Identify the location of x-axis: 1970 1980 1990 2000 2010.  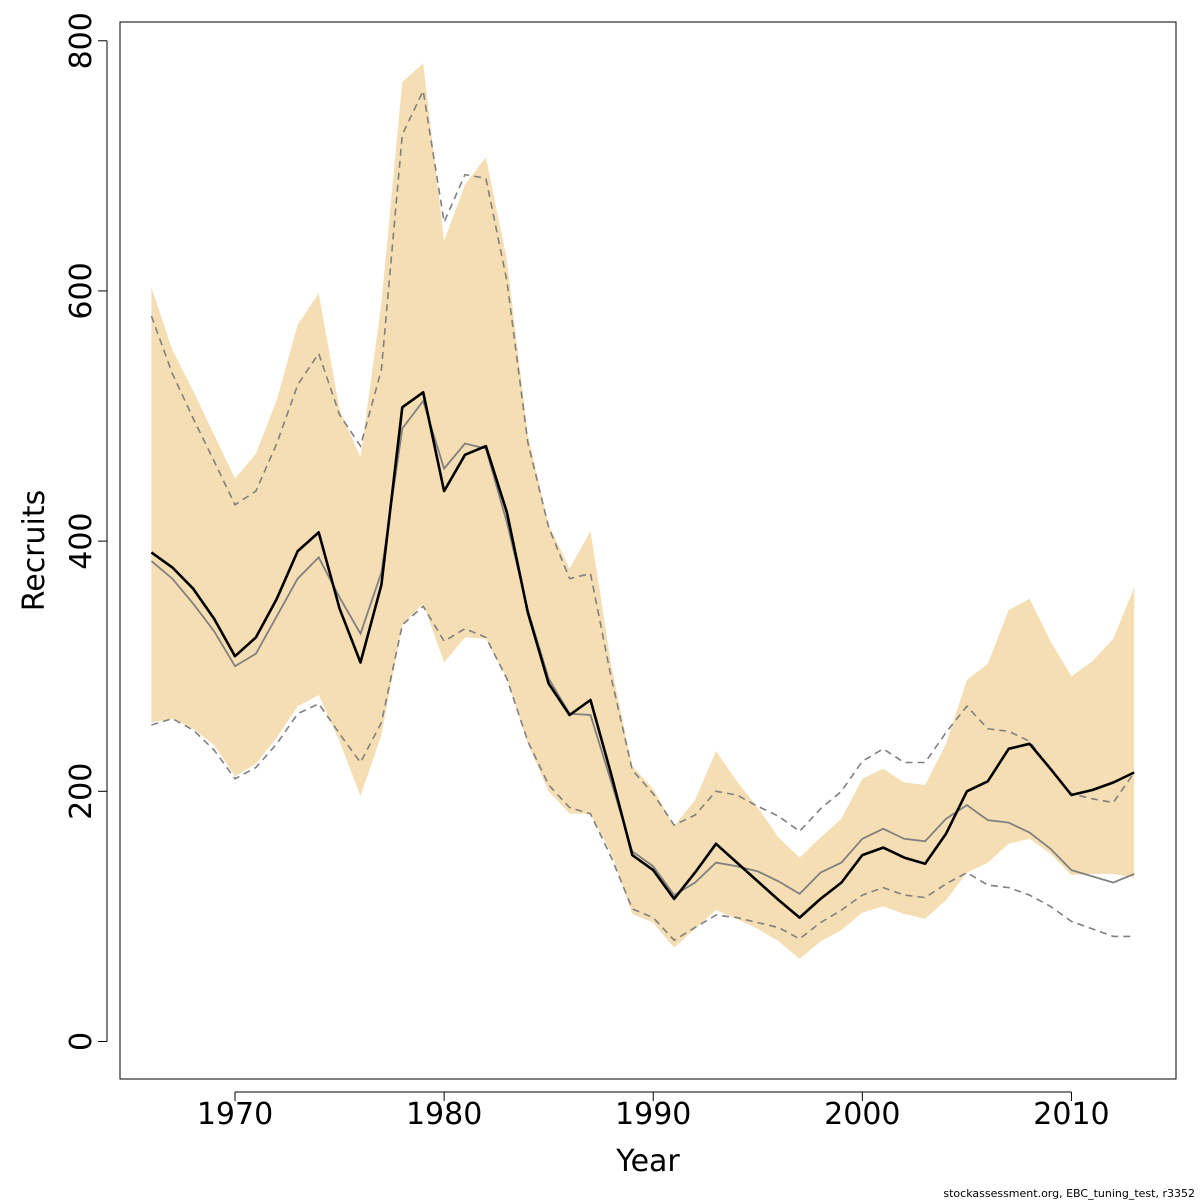
(653, 1111).